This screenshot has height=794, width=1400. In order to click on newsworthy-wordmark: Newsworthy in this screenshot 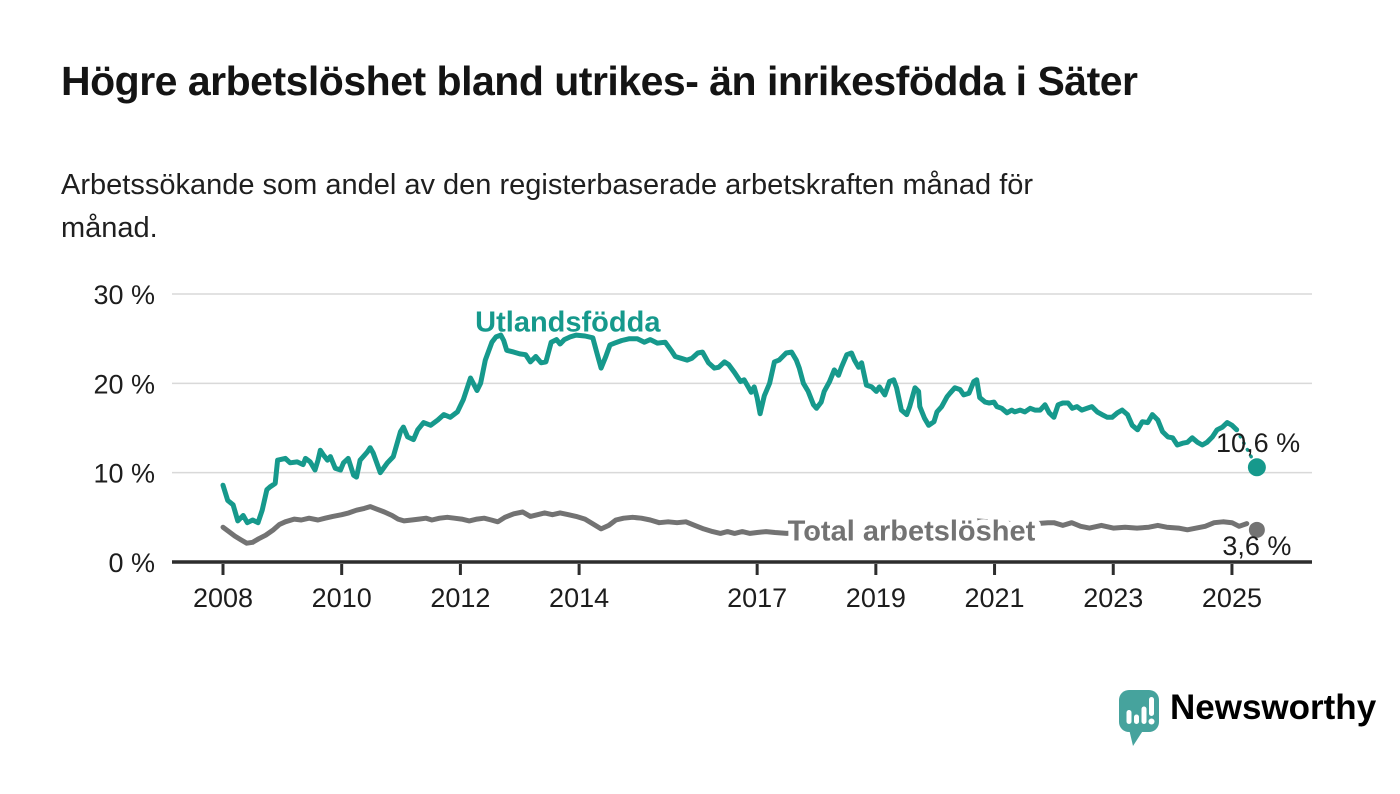, I will do `click(1273, 707)`.